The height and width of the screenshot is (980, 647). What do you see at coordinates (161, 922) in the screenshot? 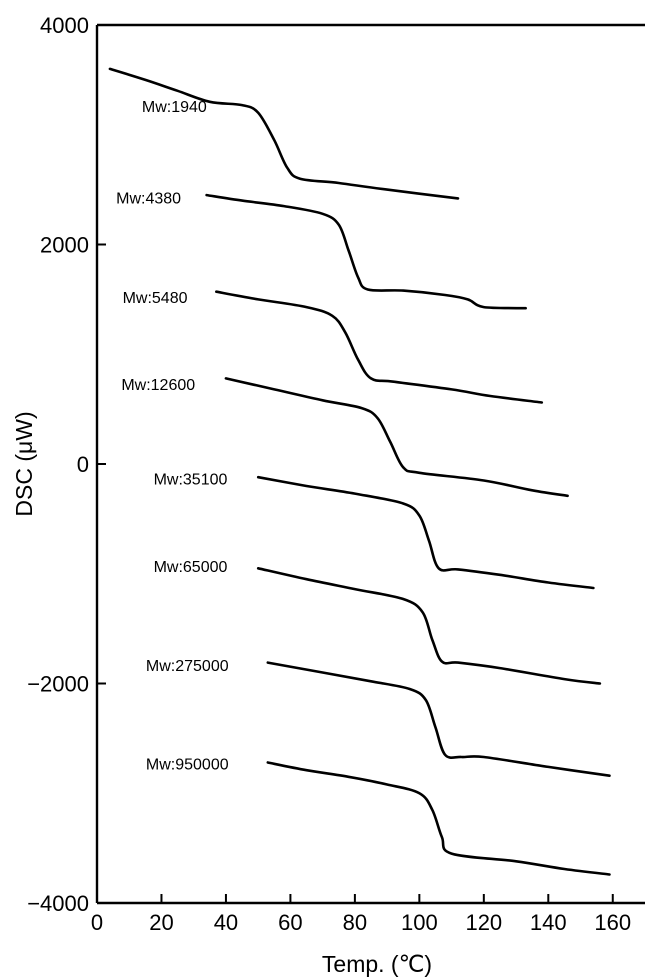
I see `x-tick-label: 20` at bounding box center [161, 922].